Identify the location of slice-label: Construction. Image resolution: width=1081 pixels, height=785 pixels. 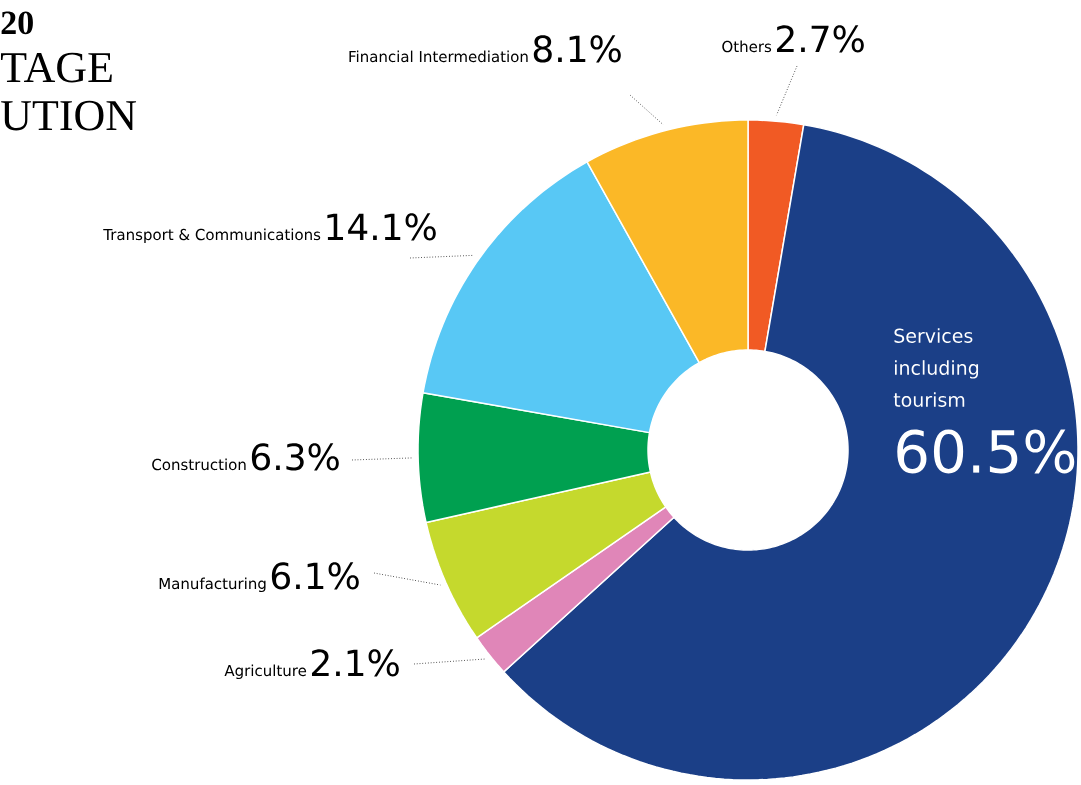
(199, 464).